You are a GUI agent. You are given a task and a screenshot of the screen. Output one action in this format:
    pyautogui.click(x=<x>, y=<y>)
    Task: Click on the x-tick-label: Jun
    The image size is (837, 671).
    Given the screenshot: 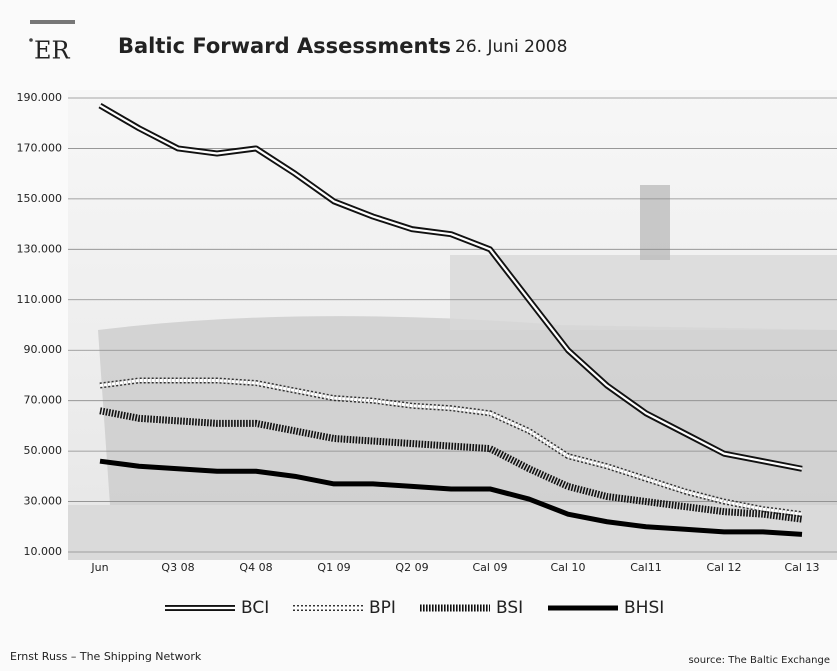 What is the action you would take?
    pyautogui.click(x=99, y=567)
    